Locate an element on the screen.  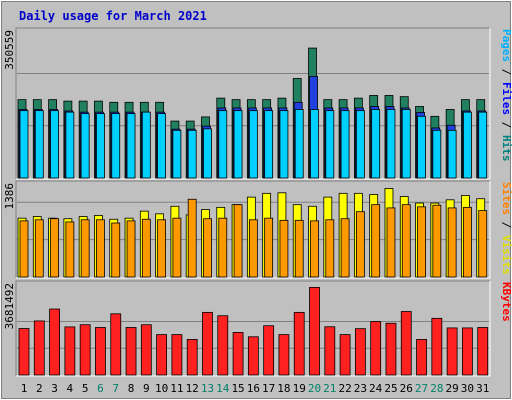
x-tick-label-1: 1 is located at coordinates (24, 388).